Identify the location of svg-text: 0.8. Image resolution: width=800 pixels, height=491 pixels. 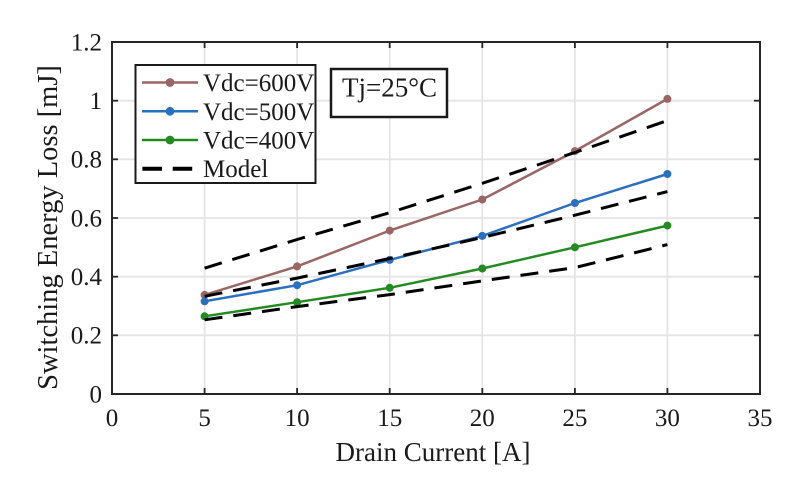
(86, 160).